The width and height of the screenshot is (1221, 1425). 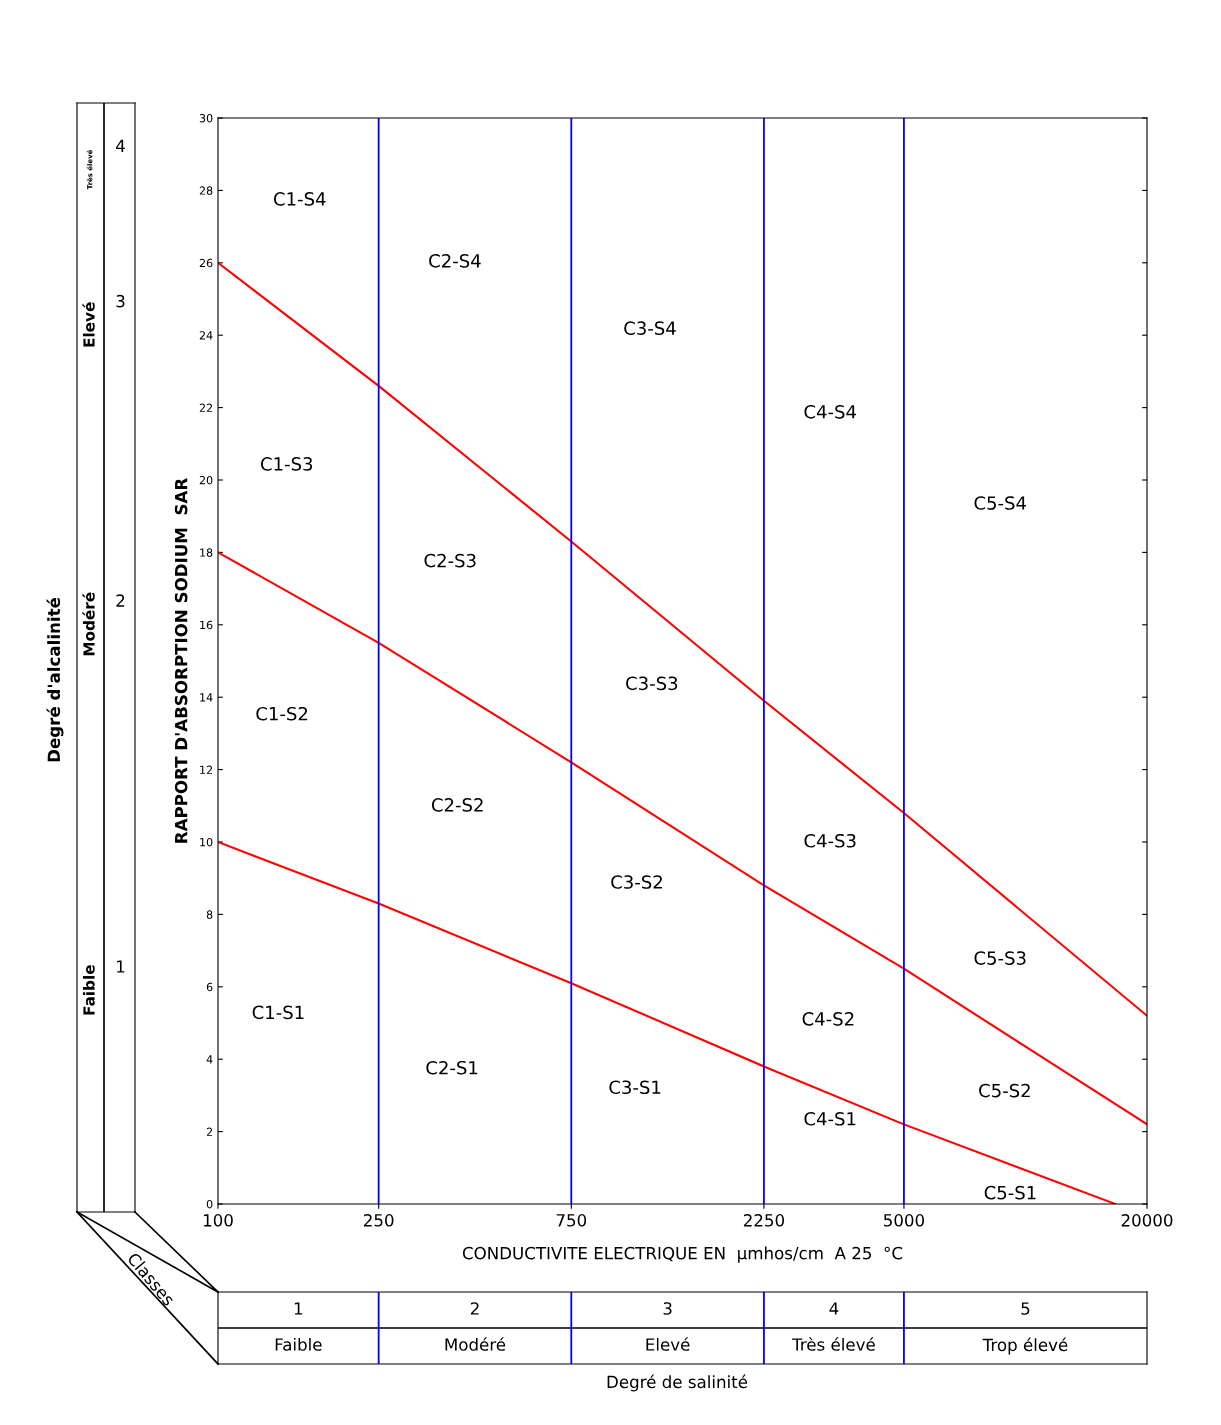 What do you see at coordinates (1025, 1308) in the screenshot?
I see `text: 5` at bounding box center [1025, 1308].